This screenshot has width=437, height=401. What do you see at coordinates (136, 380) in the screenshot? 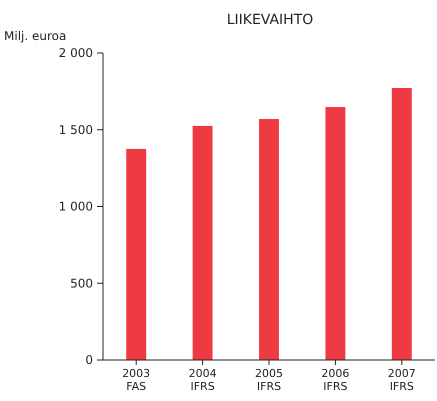
I see `x-tick-label: 2003 FAS` at bounding box center [136, 380].